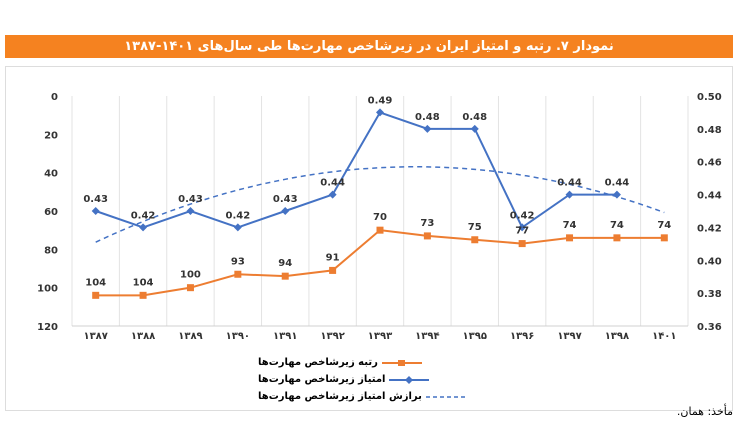 The image size is (737, 425). Describe the element at coordinates (617, 336) in the screenshot. I see `x-tick-label: ۱۳۹۸` at that location.